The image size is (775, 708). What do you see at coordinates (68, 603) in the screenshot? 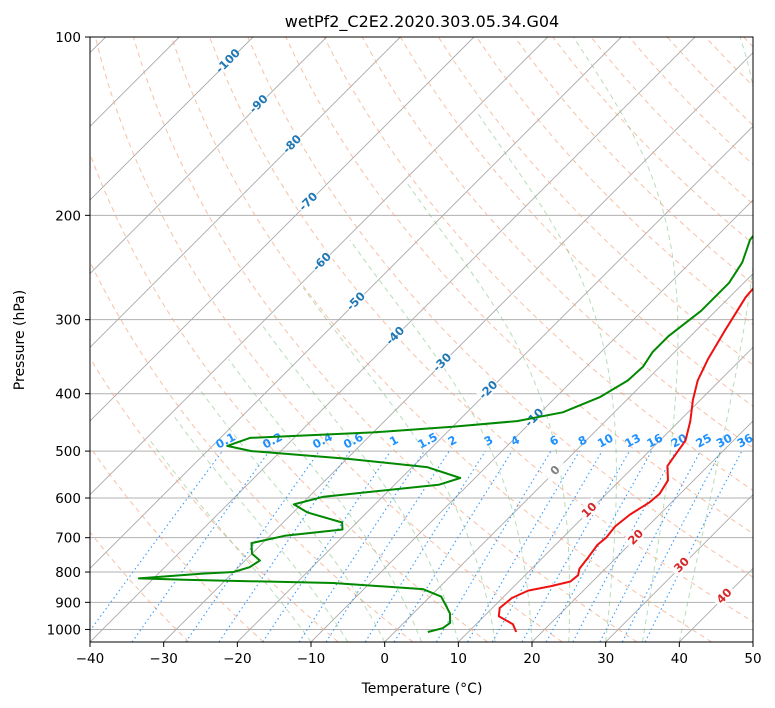
I see `y-tick-label: 900` at bounding box center [68, 603].